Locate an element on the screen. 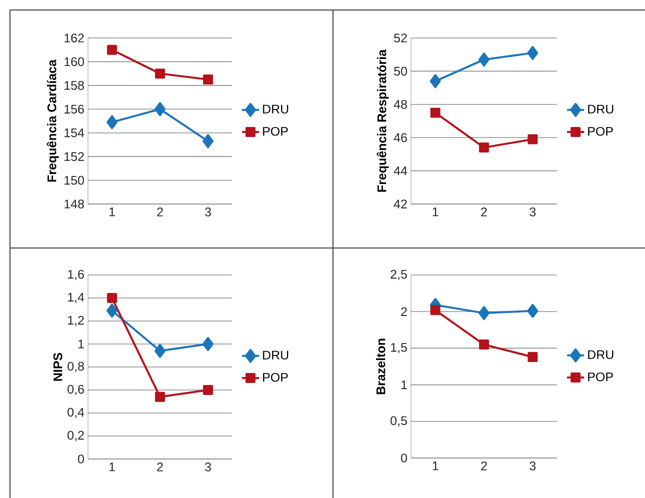 The width and height of the screenshot is (645, 498). y-tick-label: 50 is located at coordinates (400, 71).